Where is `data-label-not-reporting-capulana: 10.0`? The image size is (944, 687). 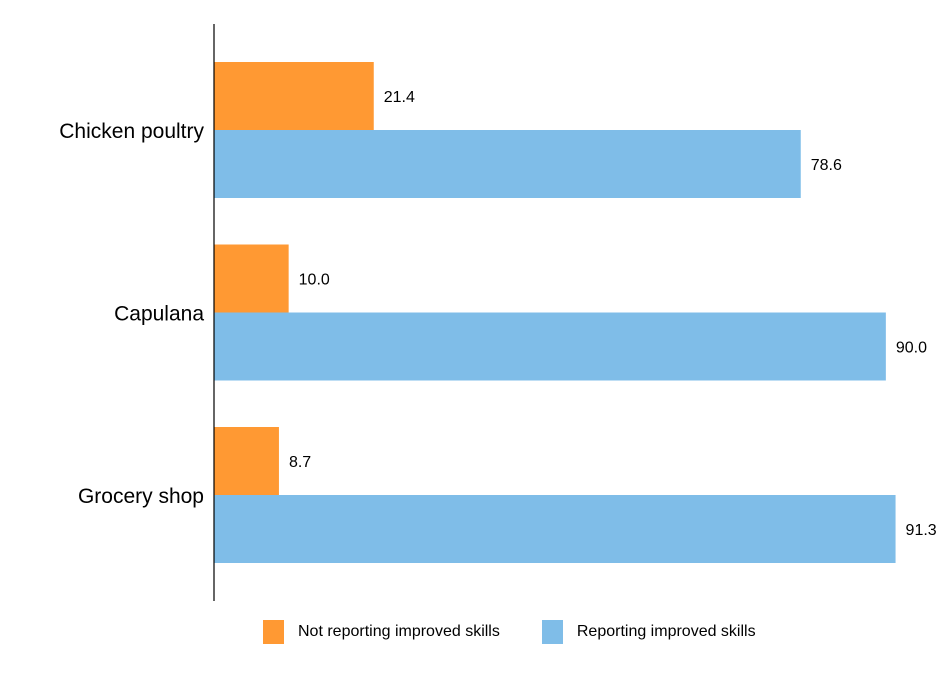 data-label-not-reporting-capulana: 10.0 is located at coordinates (314, 280).